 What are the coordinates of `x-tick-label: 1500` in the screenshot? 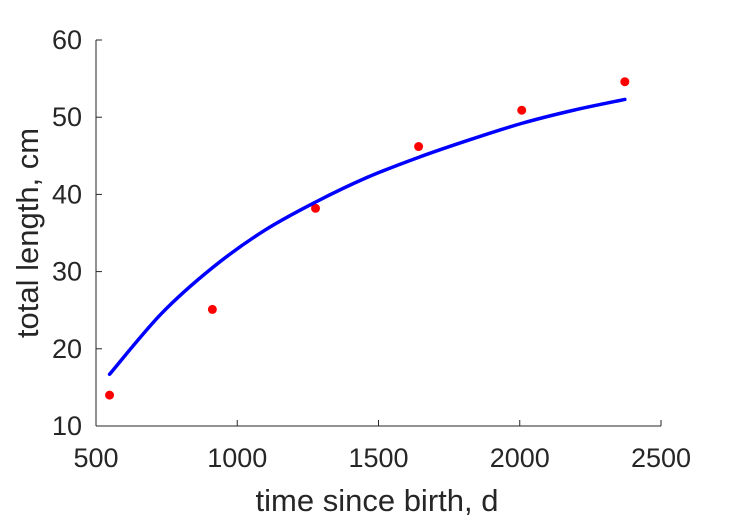 It's located at (378, 458).